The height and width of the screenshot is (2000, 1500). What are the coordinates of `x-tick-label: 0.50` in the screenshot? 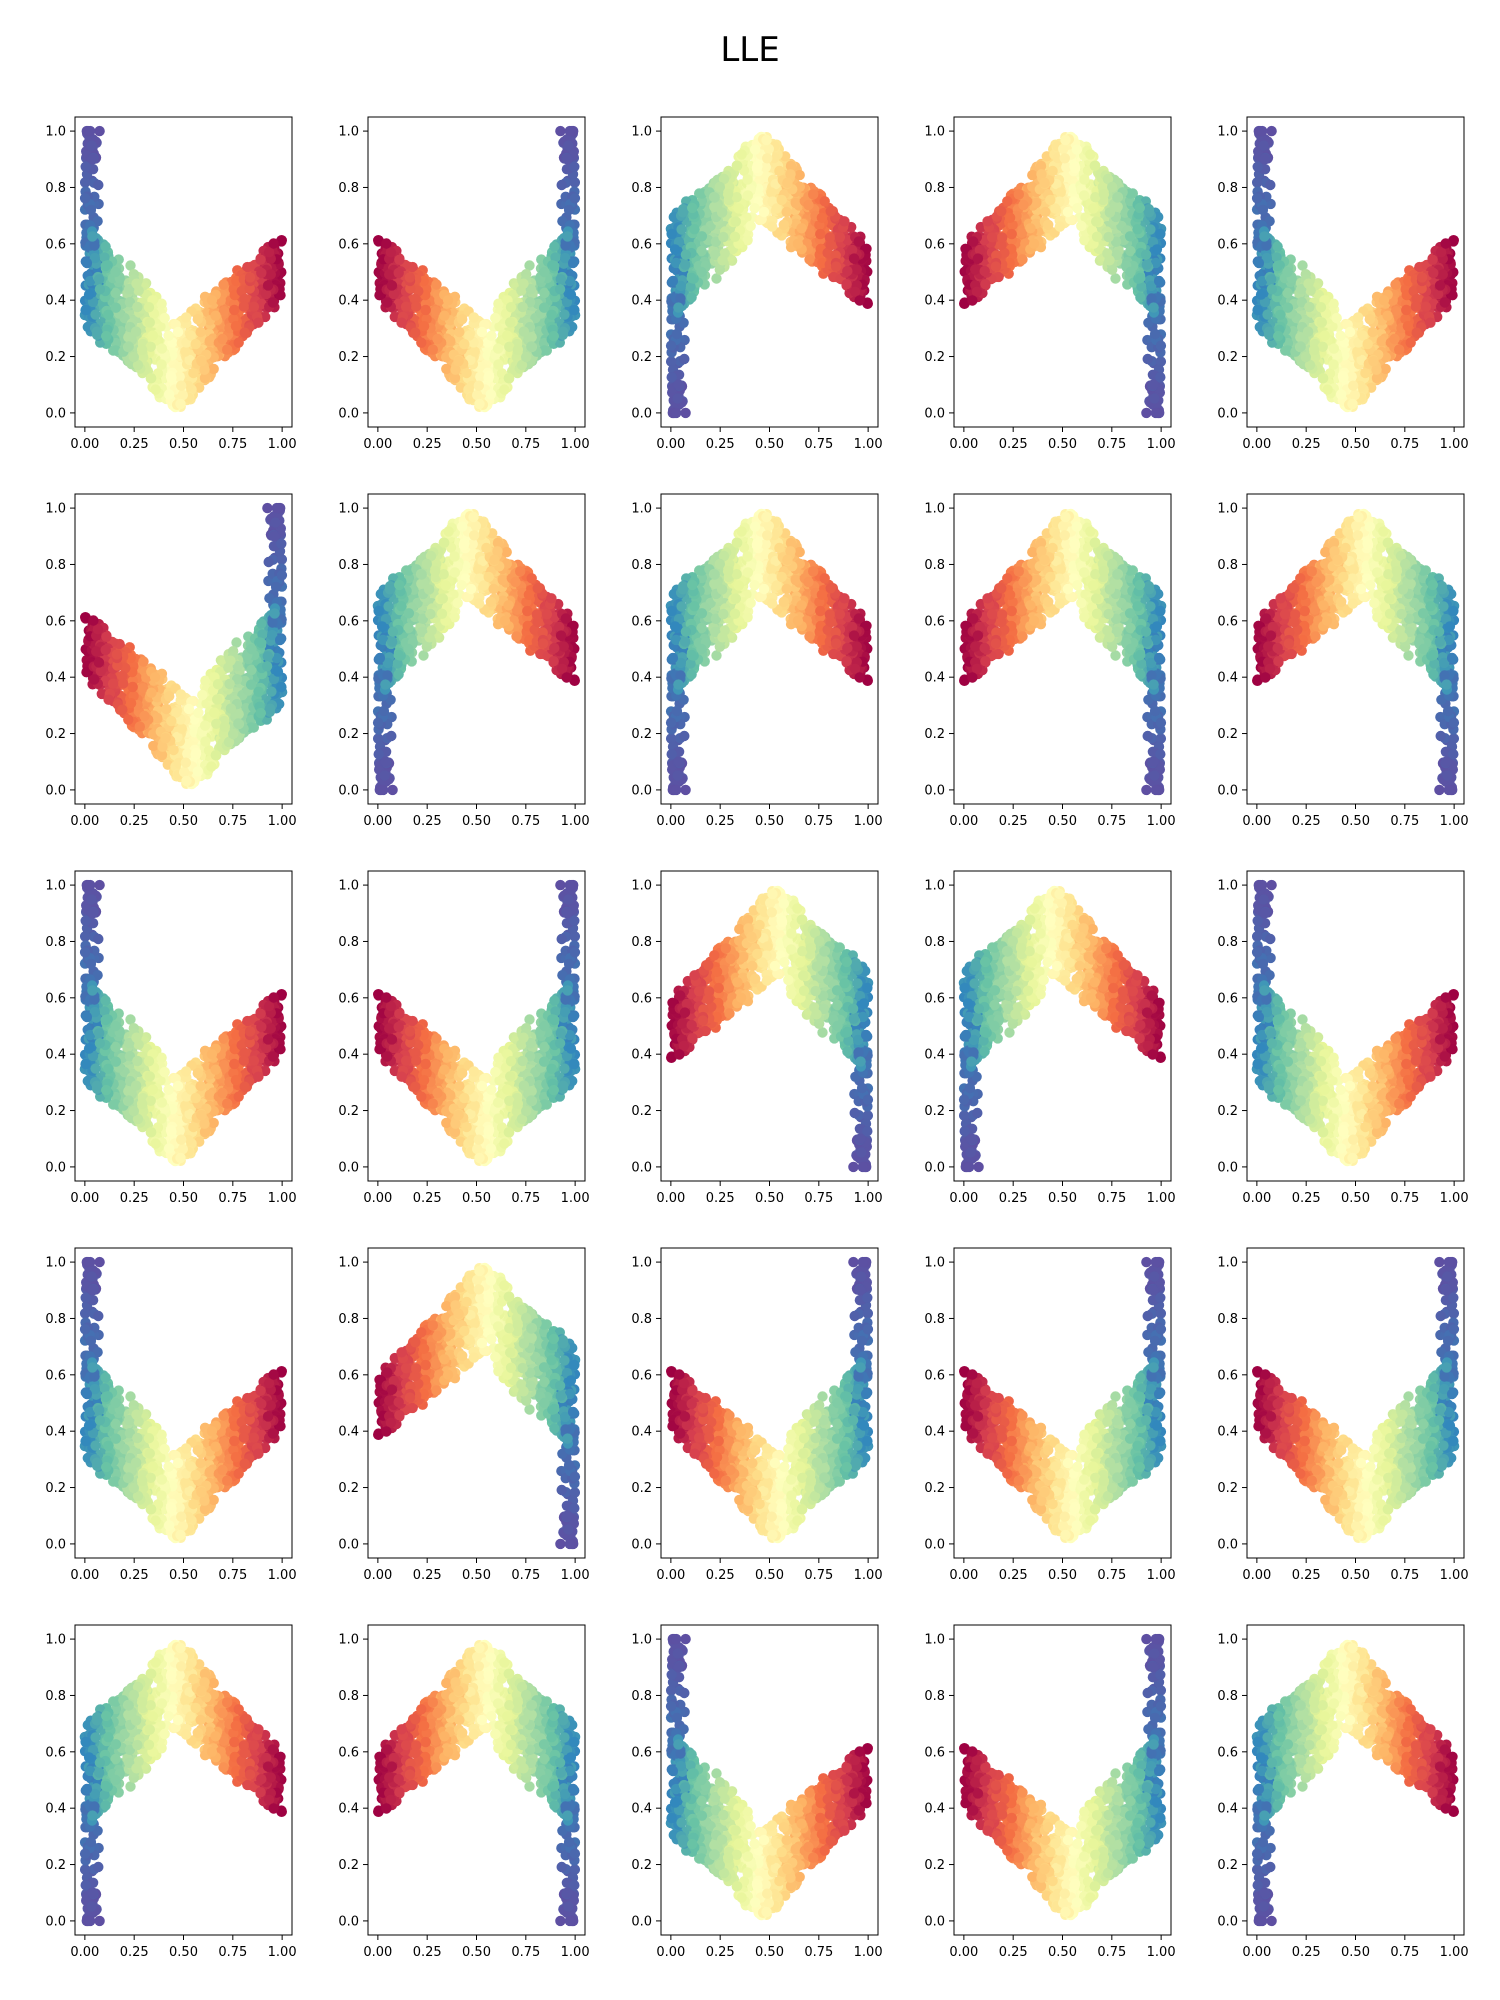 It's located at (1062, 444).